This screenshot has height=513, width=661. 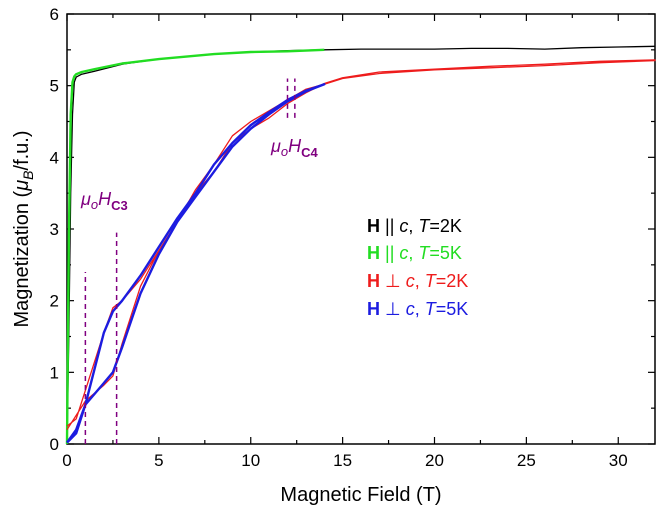 What do you see at coordinates (54, 301) in the screenshot?
I see `y-tick-label: 2` at bounding box center [54, 301].